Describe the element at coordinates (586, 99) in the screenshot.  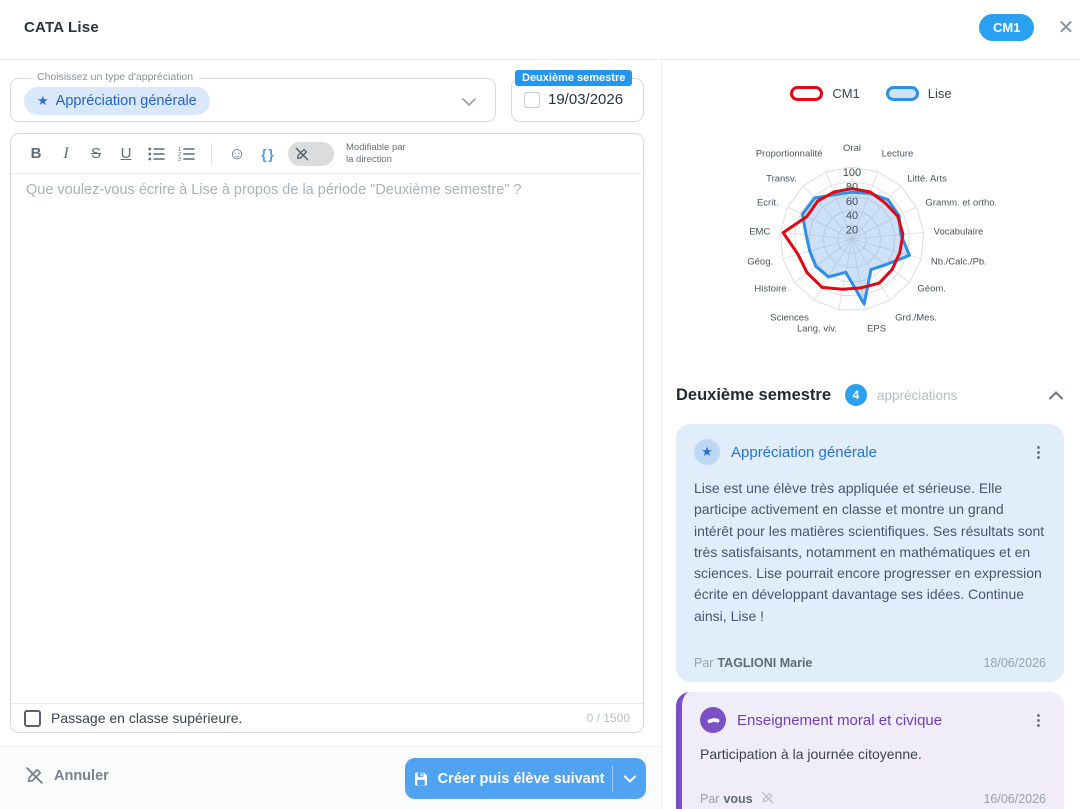
I see `date-value: 19/03/2026` at that location.